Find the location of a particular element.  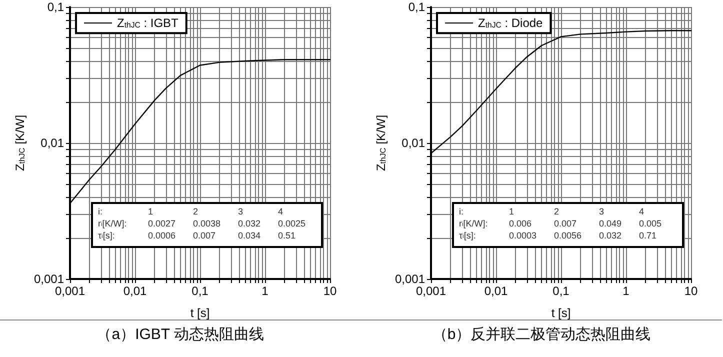

text: （a）IGBT 动态热阻曲线 is located at coordinates (180, 334).